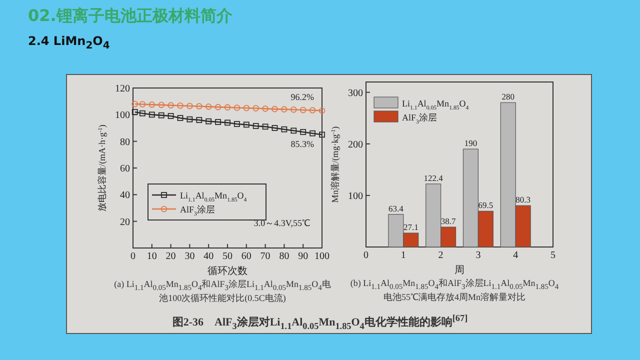 Image resolution: width=640 pixels, height=360 pixels. What do you see at coordinates (69, 43) in the screenshot?
I see `chart-subtitle: 2.4 LiMn$_{2}$O$_{4}$` at bounding box center [69, 43].